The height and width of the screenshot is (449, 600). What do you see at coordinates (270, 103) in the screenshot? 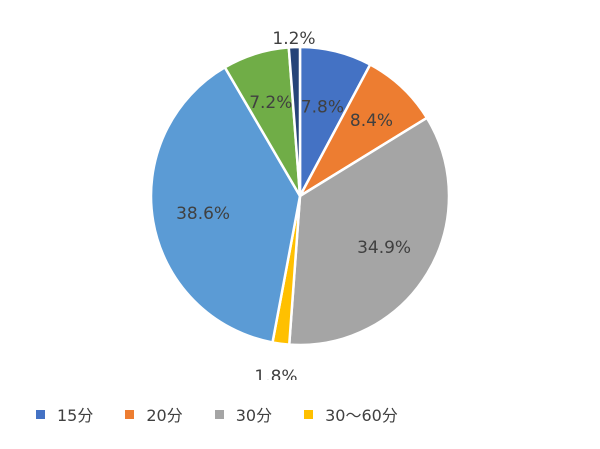
I see `slice-data-label: 7.2%` at bounding box center [270, 103].